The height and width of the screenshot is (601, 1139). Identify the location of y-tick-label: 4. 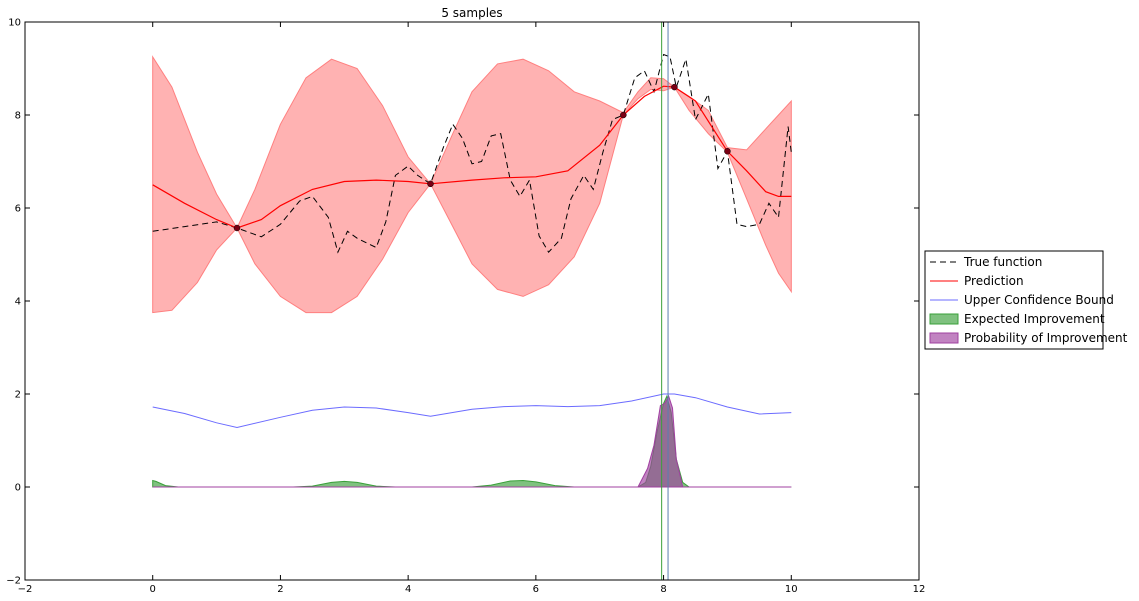
(18, 302).